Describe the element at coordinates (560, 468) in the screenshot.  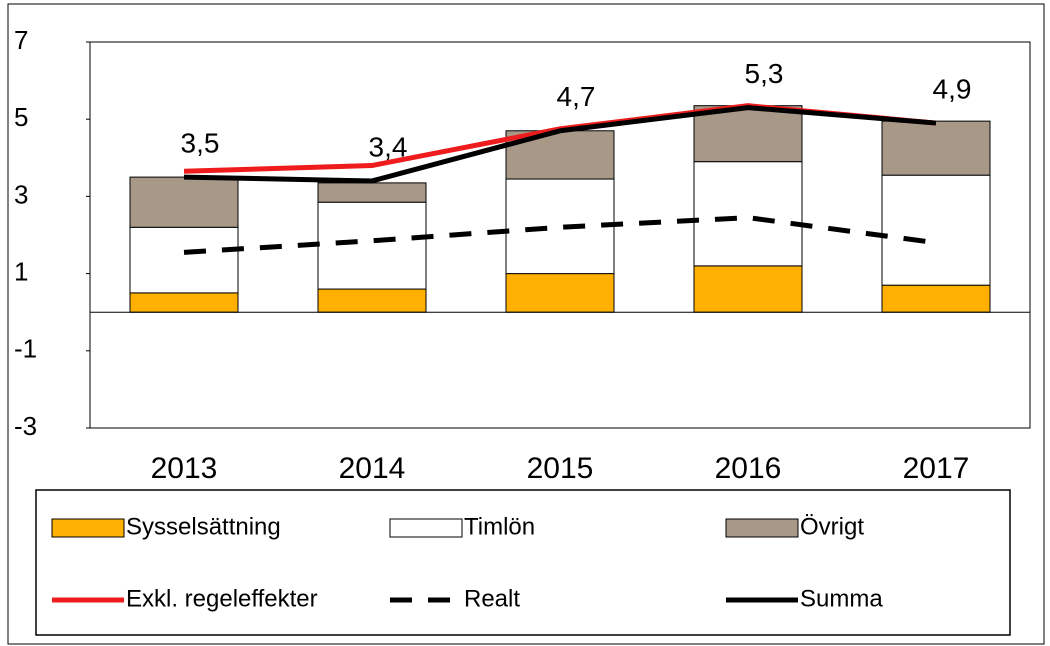
I see `x-tick-label: 2015` at that location.